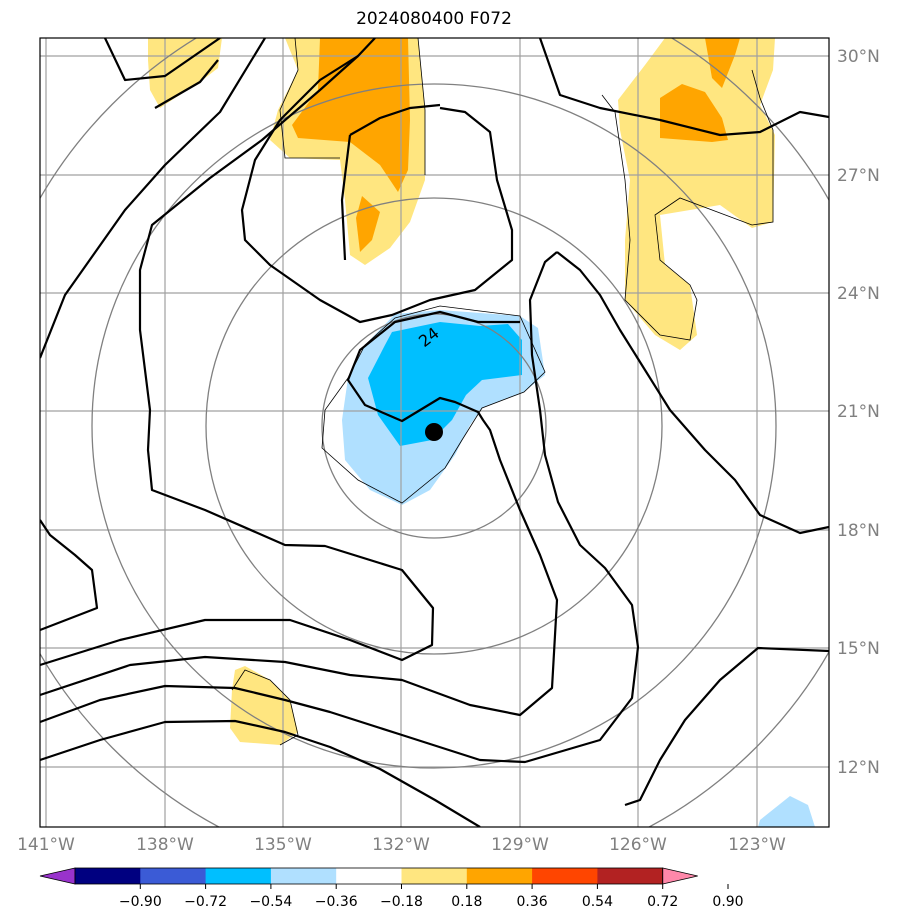 The width and height of the screenshot is (900, 924). Describe the element at coordinates (662, 902) in the screenshot. I see `colorbar-tick-label: 0.72` at that location.